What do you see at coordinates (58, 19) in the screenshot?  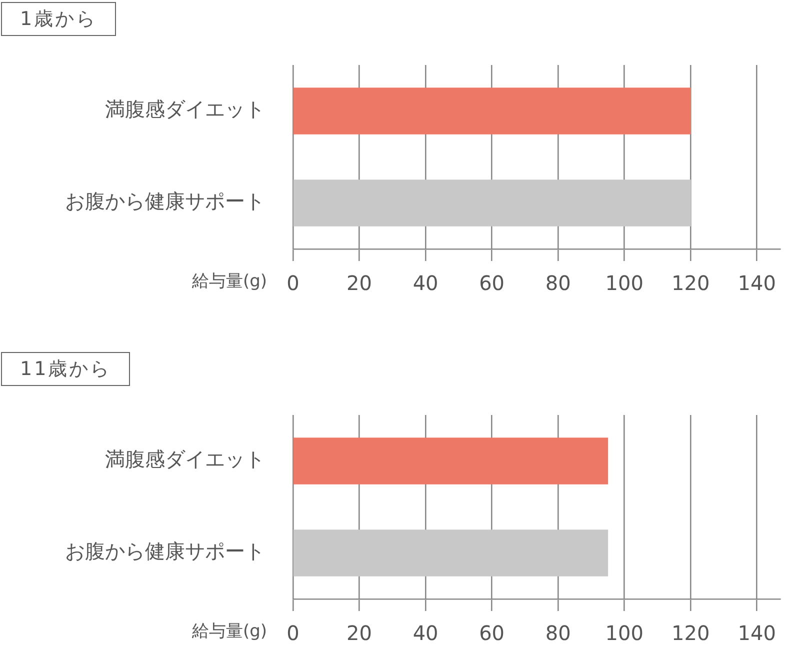 I see `text: 1歳から` at bounding box center [58, 19].